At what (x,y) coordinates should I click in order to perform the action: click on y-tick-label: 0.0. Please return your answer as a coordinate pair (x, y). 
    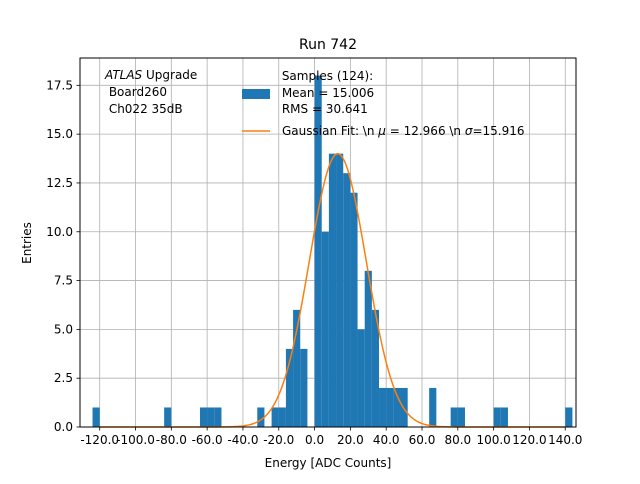
    Looking at the image, I should click on (63, 427).